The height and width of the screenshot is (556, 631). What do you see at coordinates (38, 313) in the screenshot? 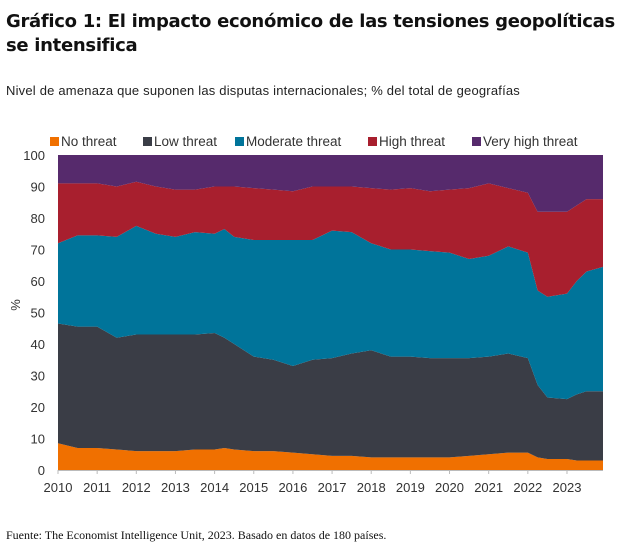
I see `y-tick-label: 50` at bounding box center [38, 313].